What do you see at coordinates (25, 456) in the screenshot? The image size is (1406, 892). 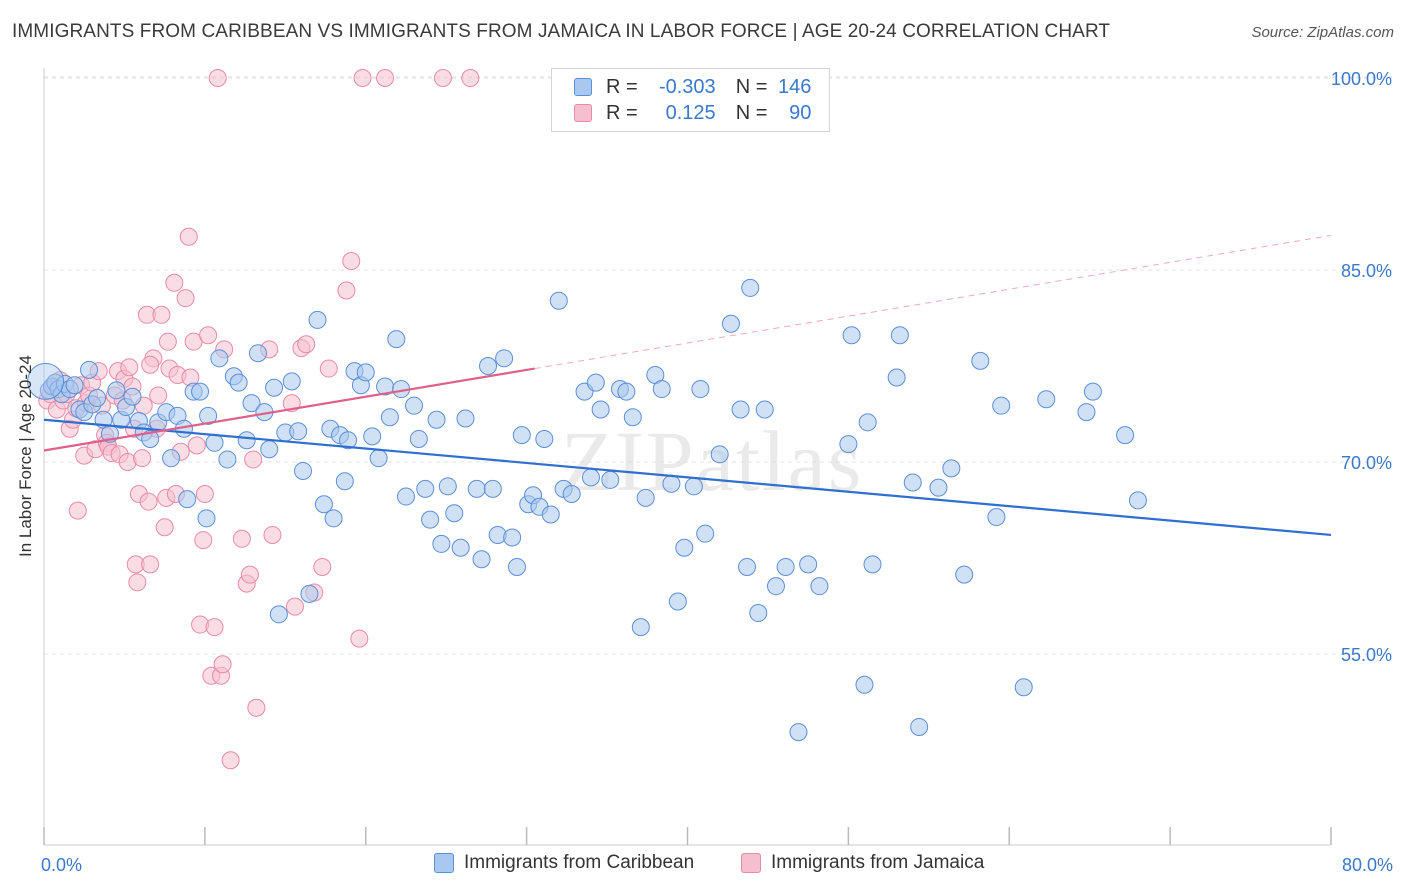 I see `y-axis-title: In Labor Force | Age 20-24` at bounding box center [25, 456].